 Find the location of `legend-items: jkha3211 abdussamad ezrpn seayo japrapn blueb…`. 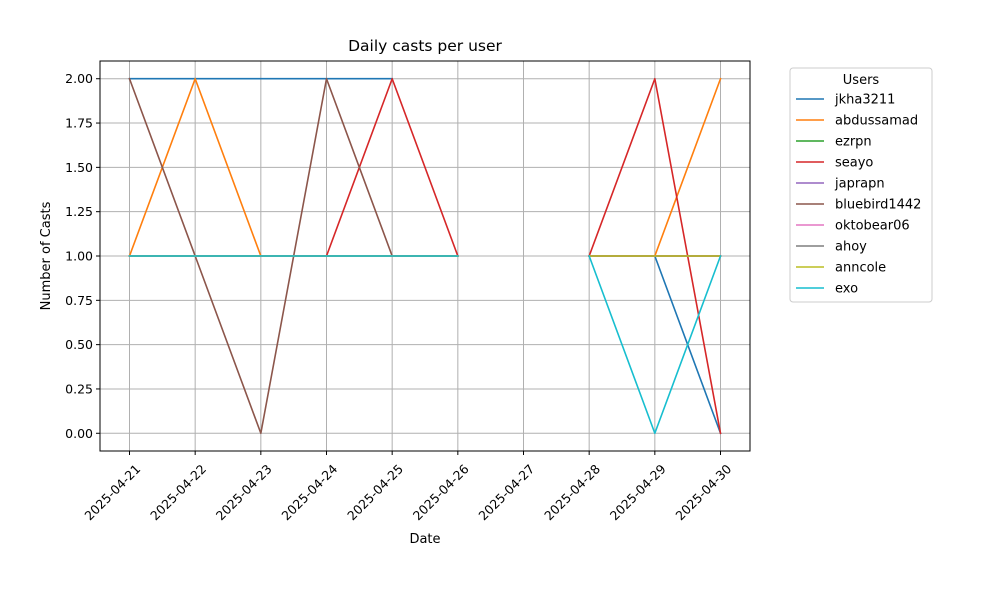

legend-items: jkha3211 abdussamad ezrpn seayo japrapn blueb… is located at coordinates (858, 195).